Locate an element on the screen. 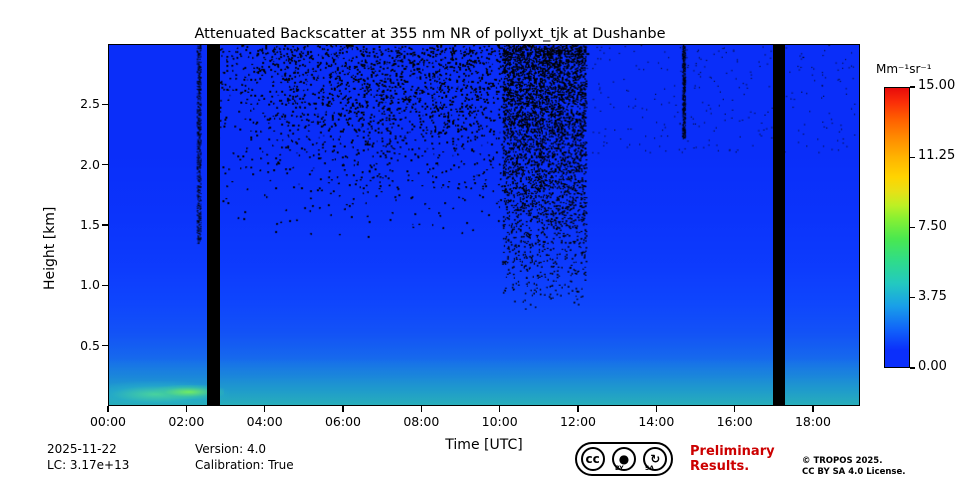  colorbar is located at coordinates (897, 227).